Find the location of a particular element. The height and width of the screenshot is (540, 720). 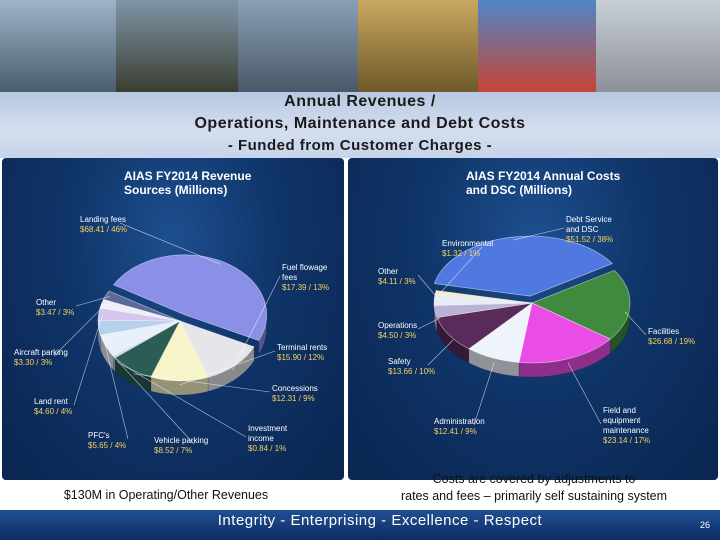

slice-label: $12.31 / 9% is located at coordinates (293, 398).